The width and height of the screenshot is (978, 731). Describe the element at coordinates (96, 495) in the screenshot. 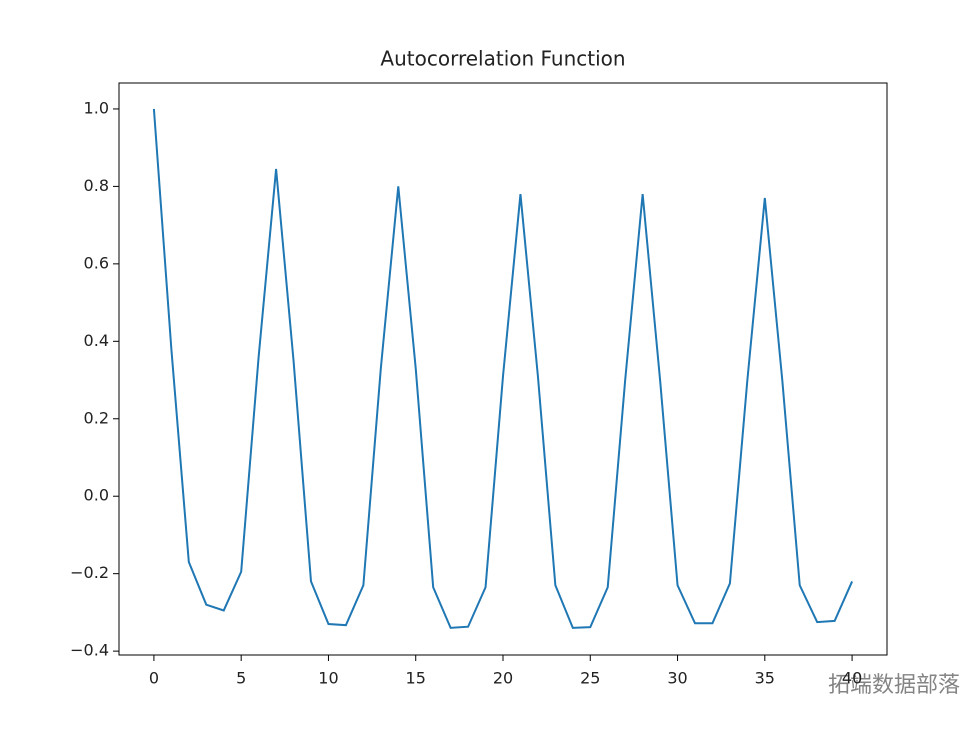

I see `y-tick-label: 0.0` at that location.